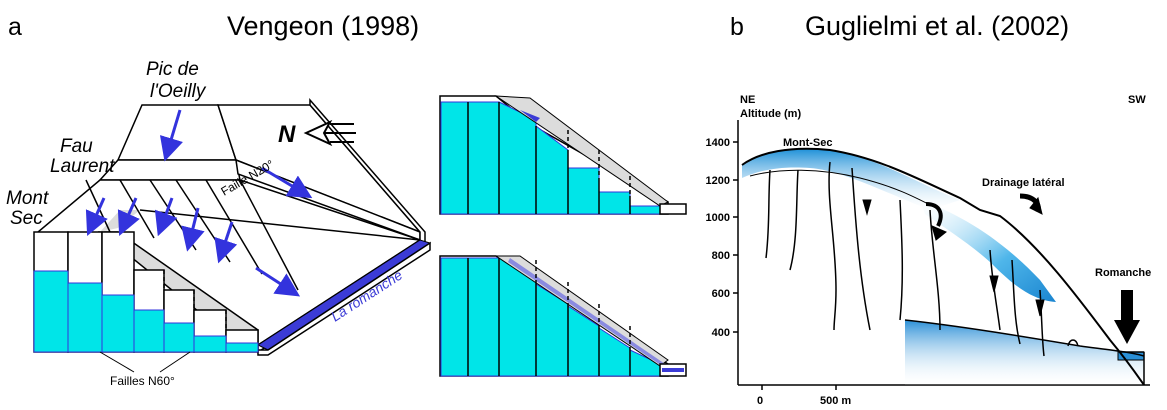 This screenshot has height=410, width=1167. I want to click on label-mont-sec: Mont-Sec, so click(808, 143).